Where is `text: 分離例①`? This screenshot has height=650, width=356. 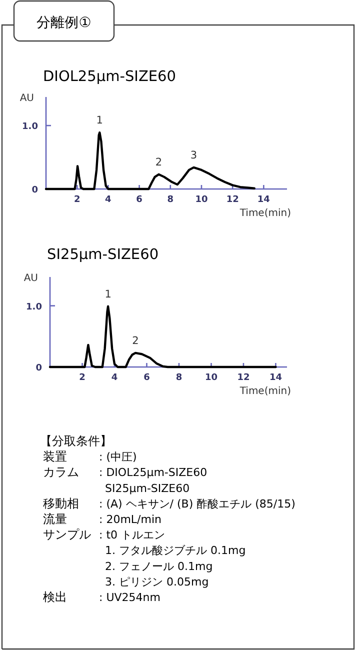 text: 分離例① is located at coordinates (64, 23).